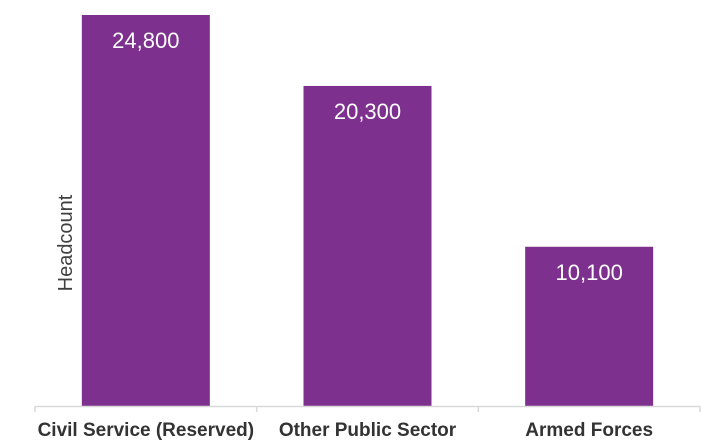 This screenshot has width=703, height=440. Describe the element at coordinates (367, 246) in the screenshot. I see `bar-other-public-sector` at that location.